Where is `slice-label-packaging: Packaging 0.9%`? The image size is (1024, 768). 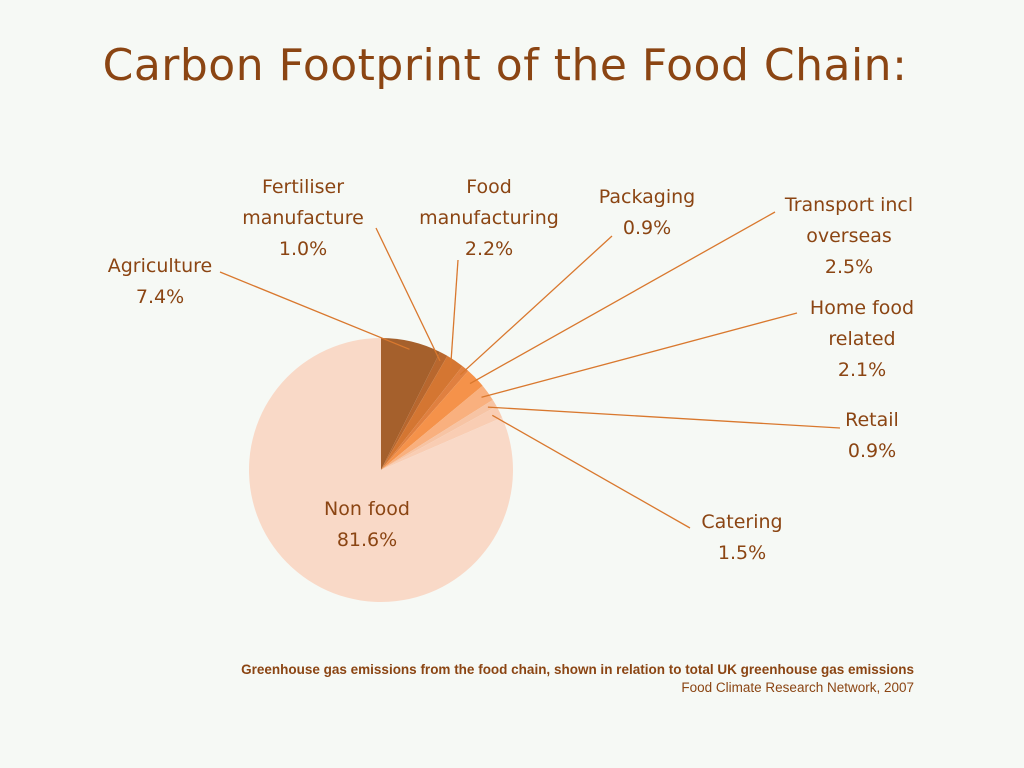
slice-label-packaging: Packaging 0.9% is located at coordinates (647, 212).